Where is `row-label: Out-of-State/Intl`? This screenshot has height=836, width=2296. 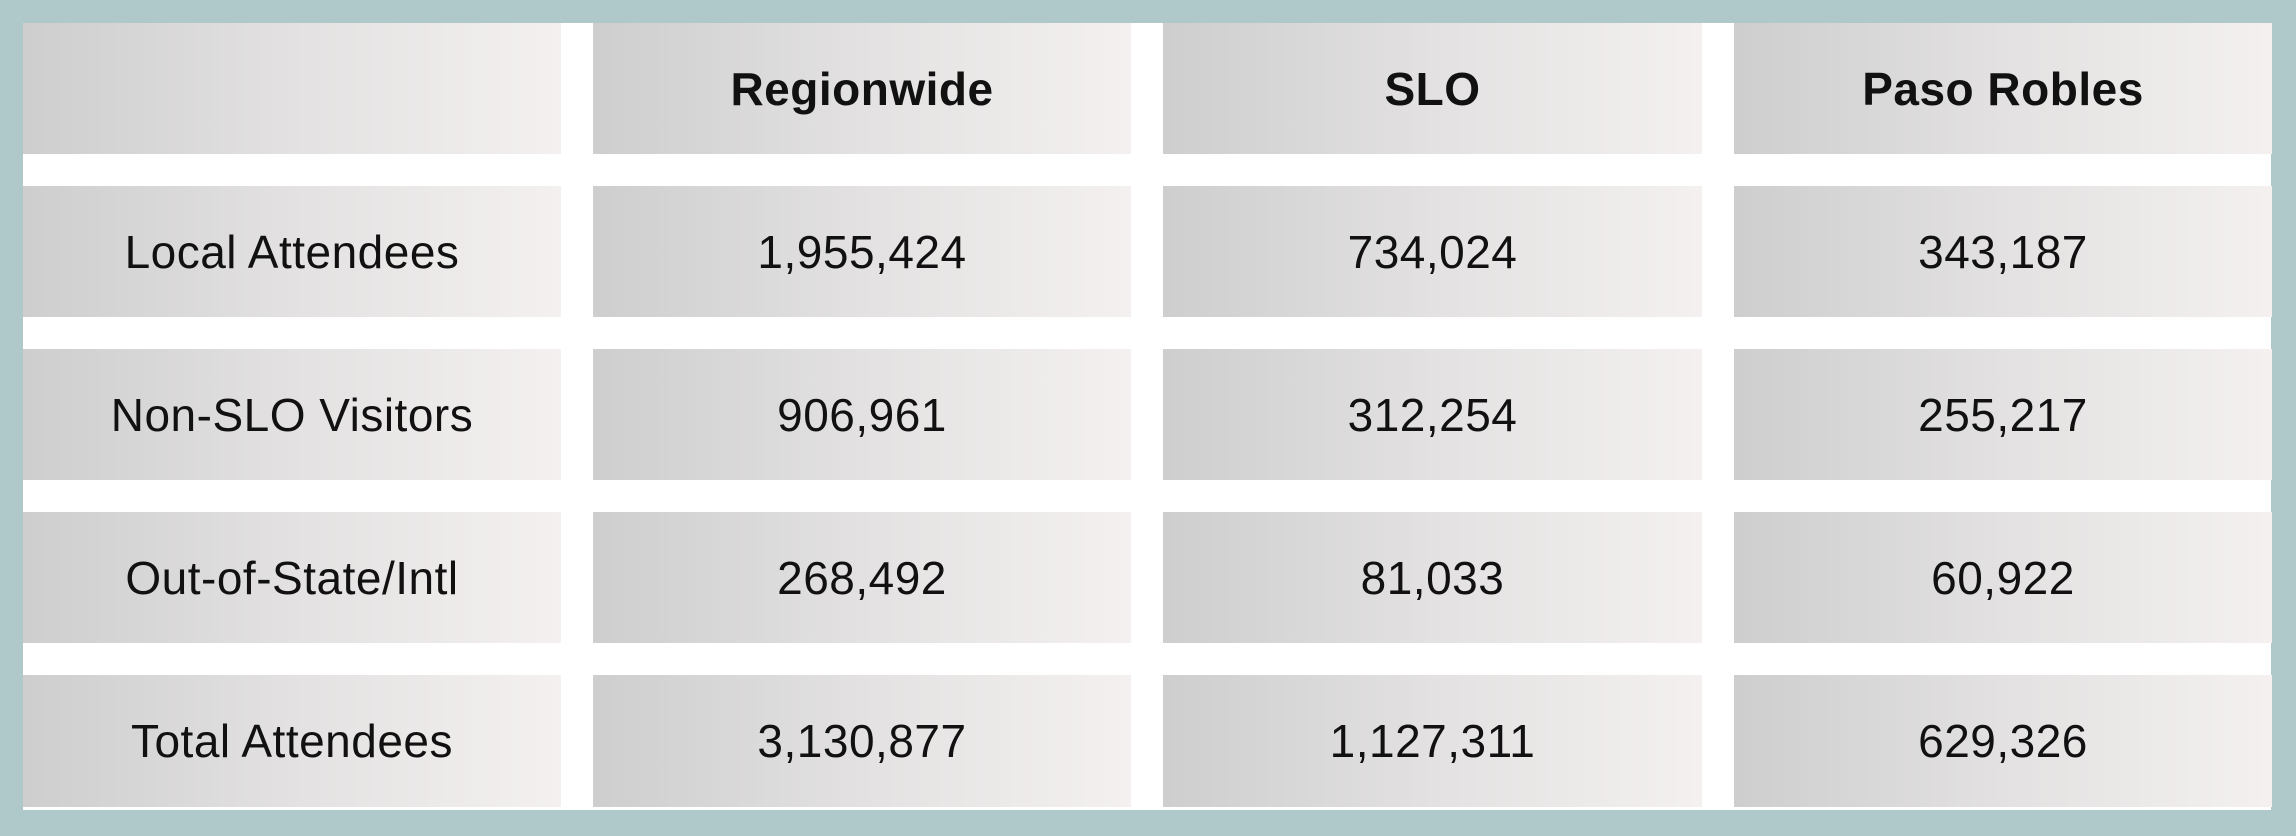
row-label: Out-of-State/Intl is located at coordinates (292, 577).